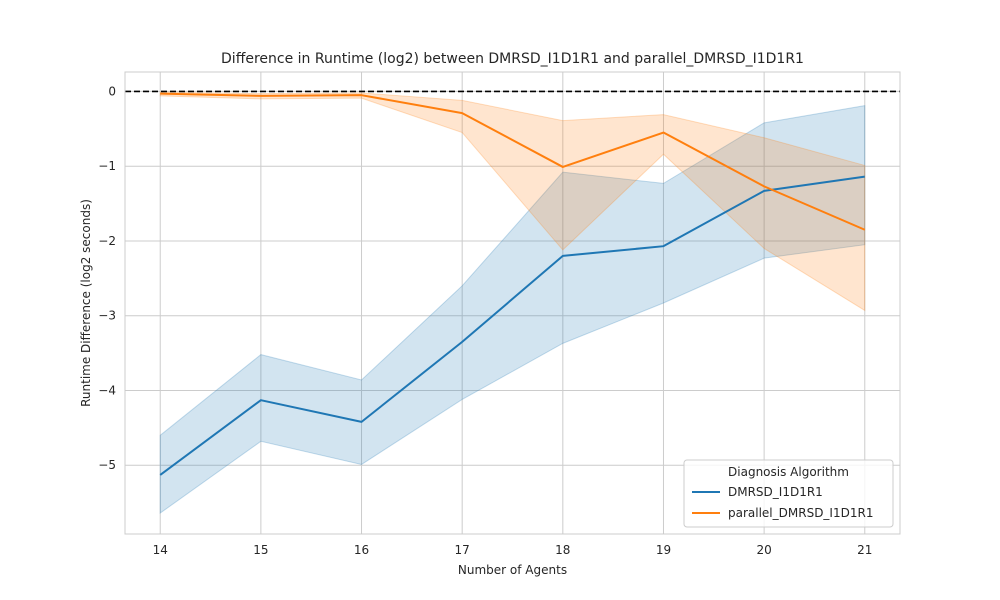 The height and width of the screenshot is (600, 1000). I want to click on y-tick-label: −3, so click(107, 316).